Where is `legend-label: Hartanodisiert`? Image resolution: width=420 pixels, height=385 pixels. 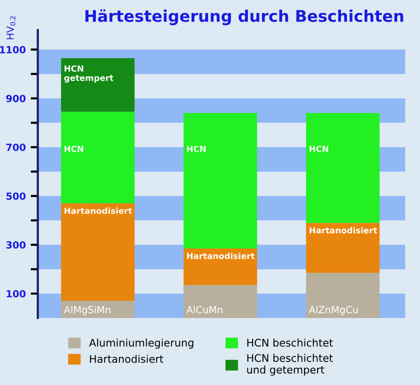
legend-label: Hartanodisiert is located at coordinates (127, 358).